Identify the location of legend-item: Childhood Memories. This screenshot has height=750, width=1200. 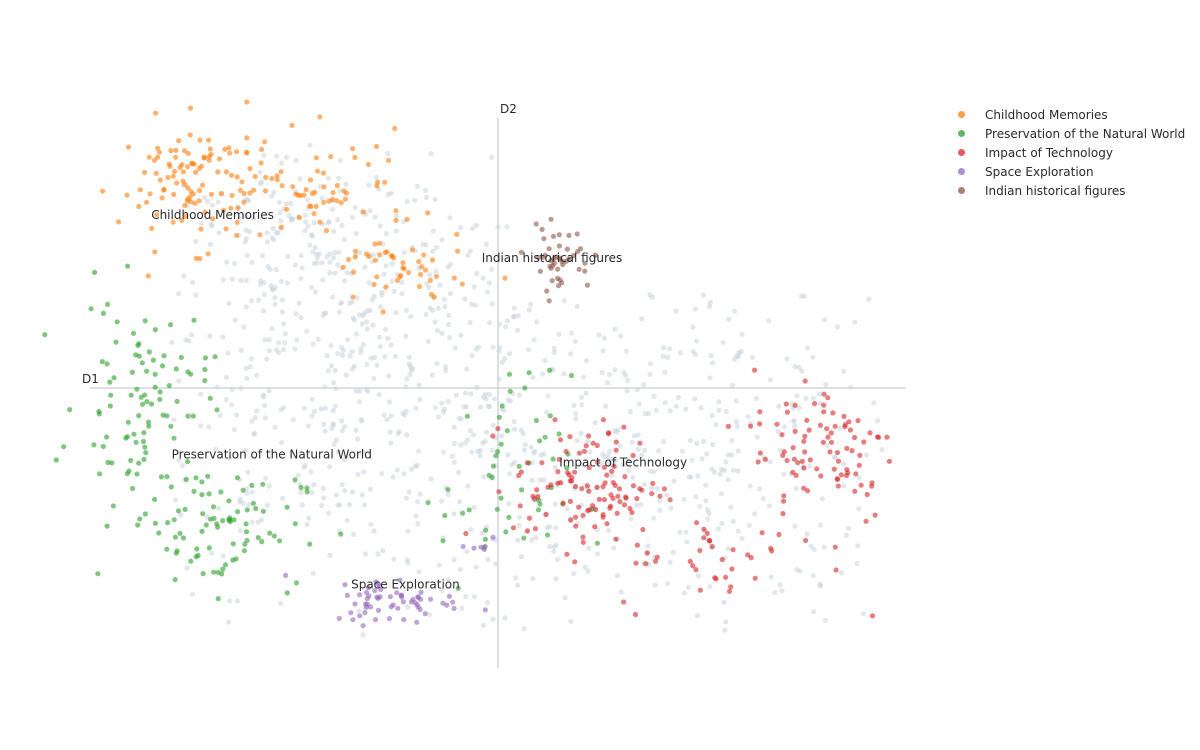
(1070, 114).